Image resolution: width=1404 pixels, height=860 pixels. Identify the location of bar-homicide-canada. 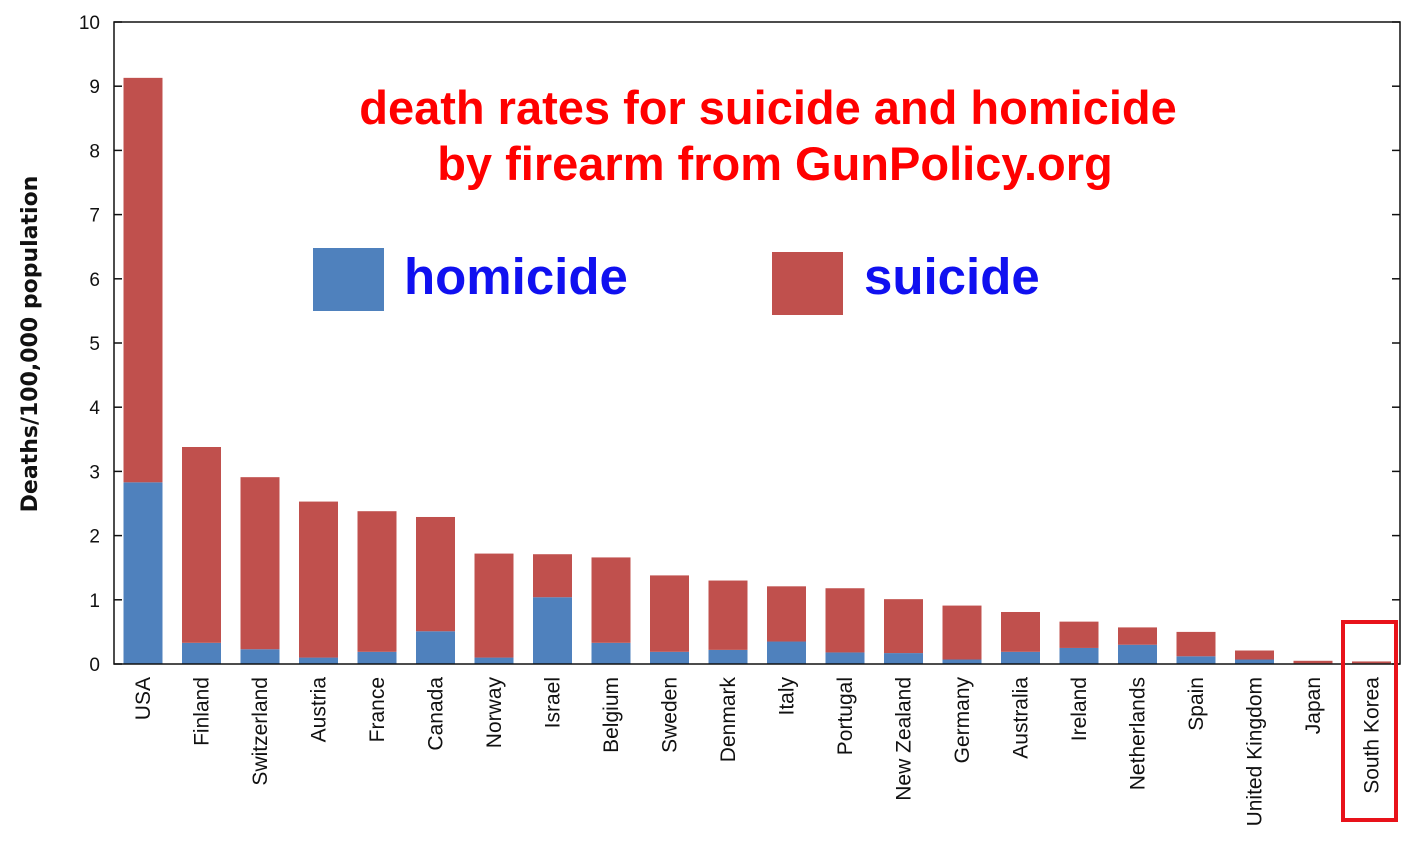
(435, 647).